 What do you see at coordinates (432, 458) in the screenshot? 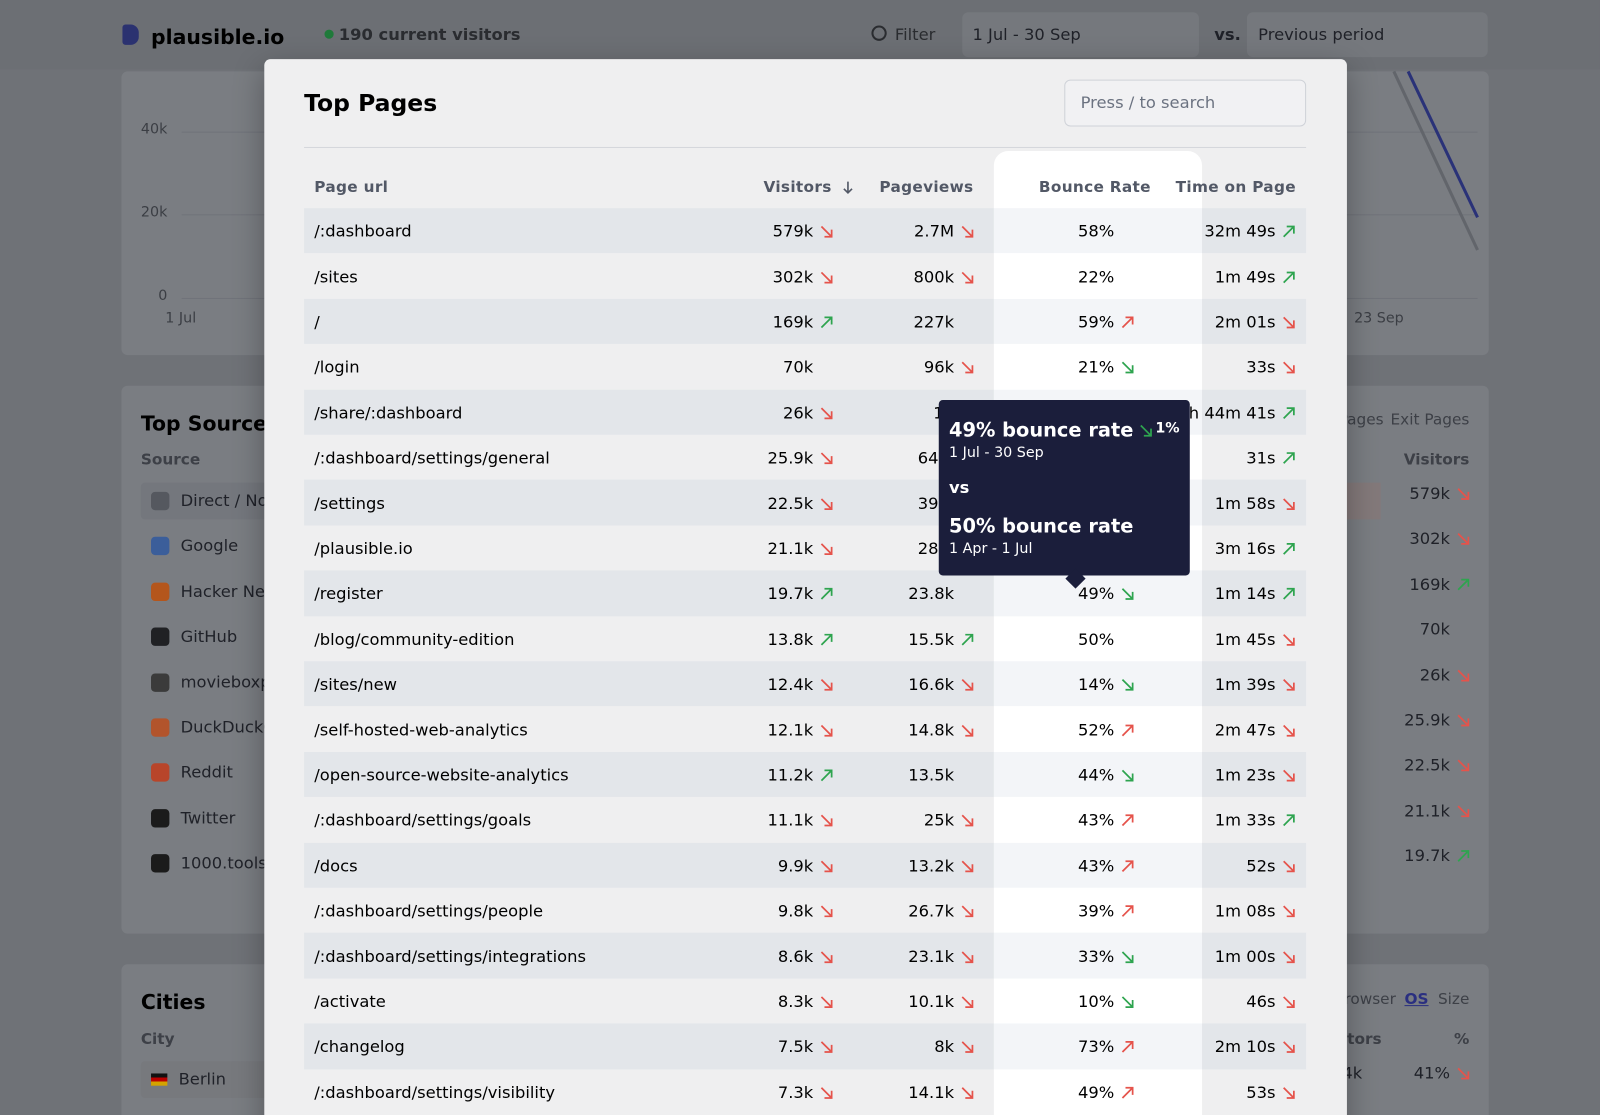
I see `page-url: /:dashboard/settings/general` at bounding box center [432, 458].